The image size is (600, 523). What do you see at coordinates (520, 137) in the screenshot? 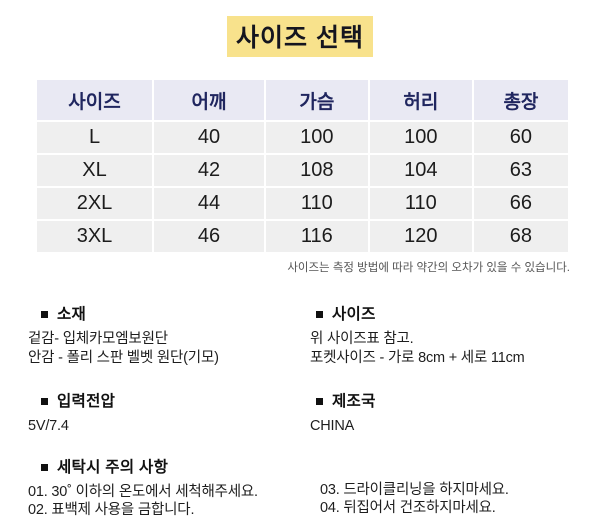
I see `value-cell: 60` at bounding box center [520, 137].